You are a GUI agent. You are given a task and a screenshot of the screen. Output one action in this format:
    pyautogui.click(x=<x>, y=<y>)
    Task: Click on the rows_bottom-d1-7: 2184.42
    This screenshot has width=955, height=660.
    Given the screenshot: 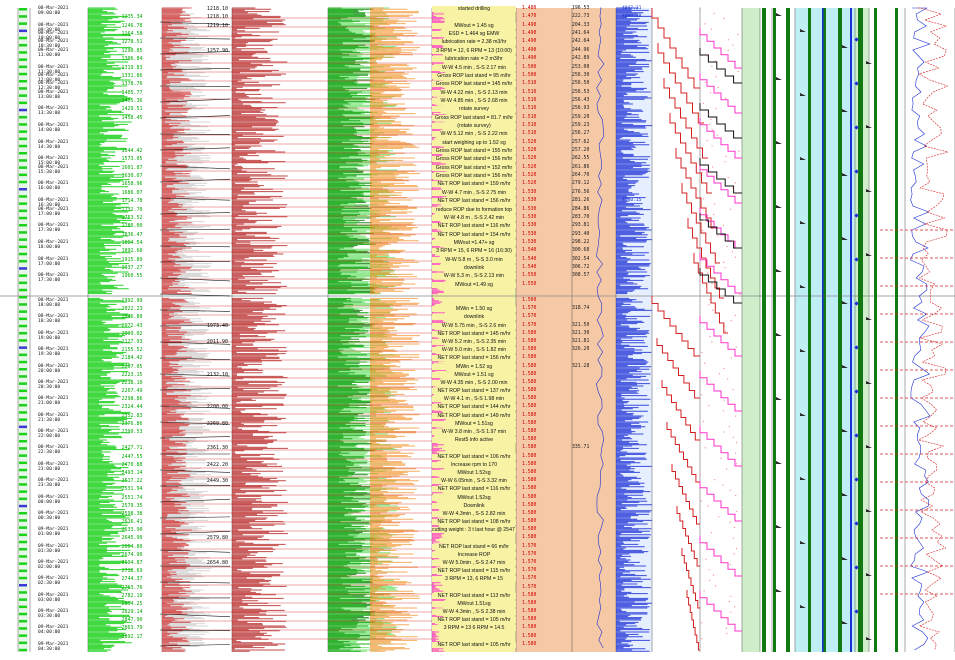 What is the action you would take?
    pyautogui.click(x=132, y=358)
    